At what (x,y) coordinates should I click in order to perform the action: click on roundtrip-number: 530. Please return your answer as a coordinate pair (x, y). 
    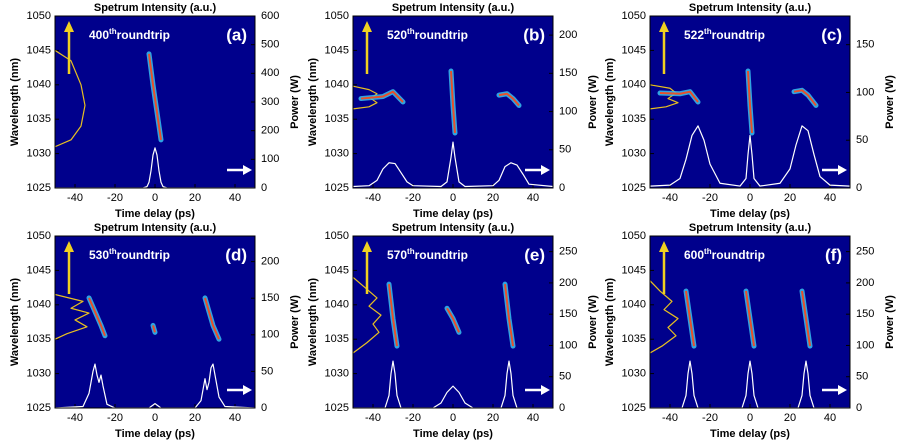
    Looking at the image, I should click on (99, 255).